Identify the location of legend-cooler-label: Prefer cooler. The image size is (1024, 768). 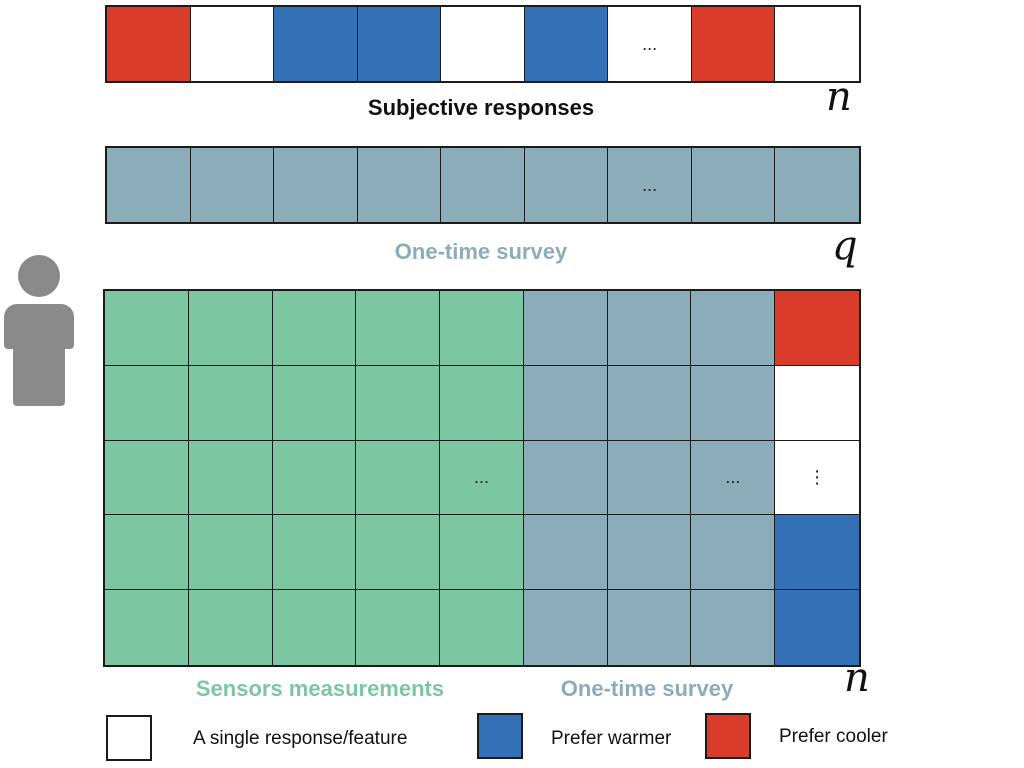
(833, 736).